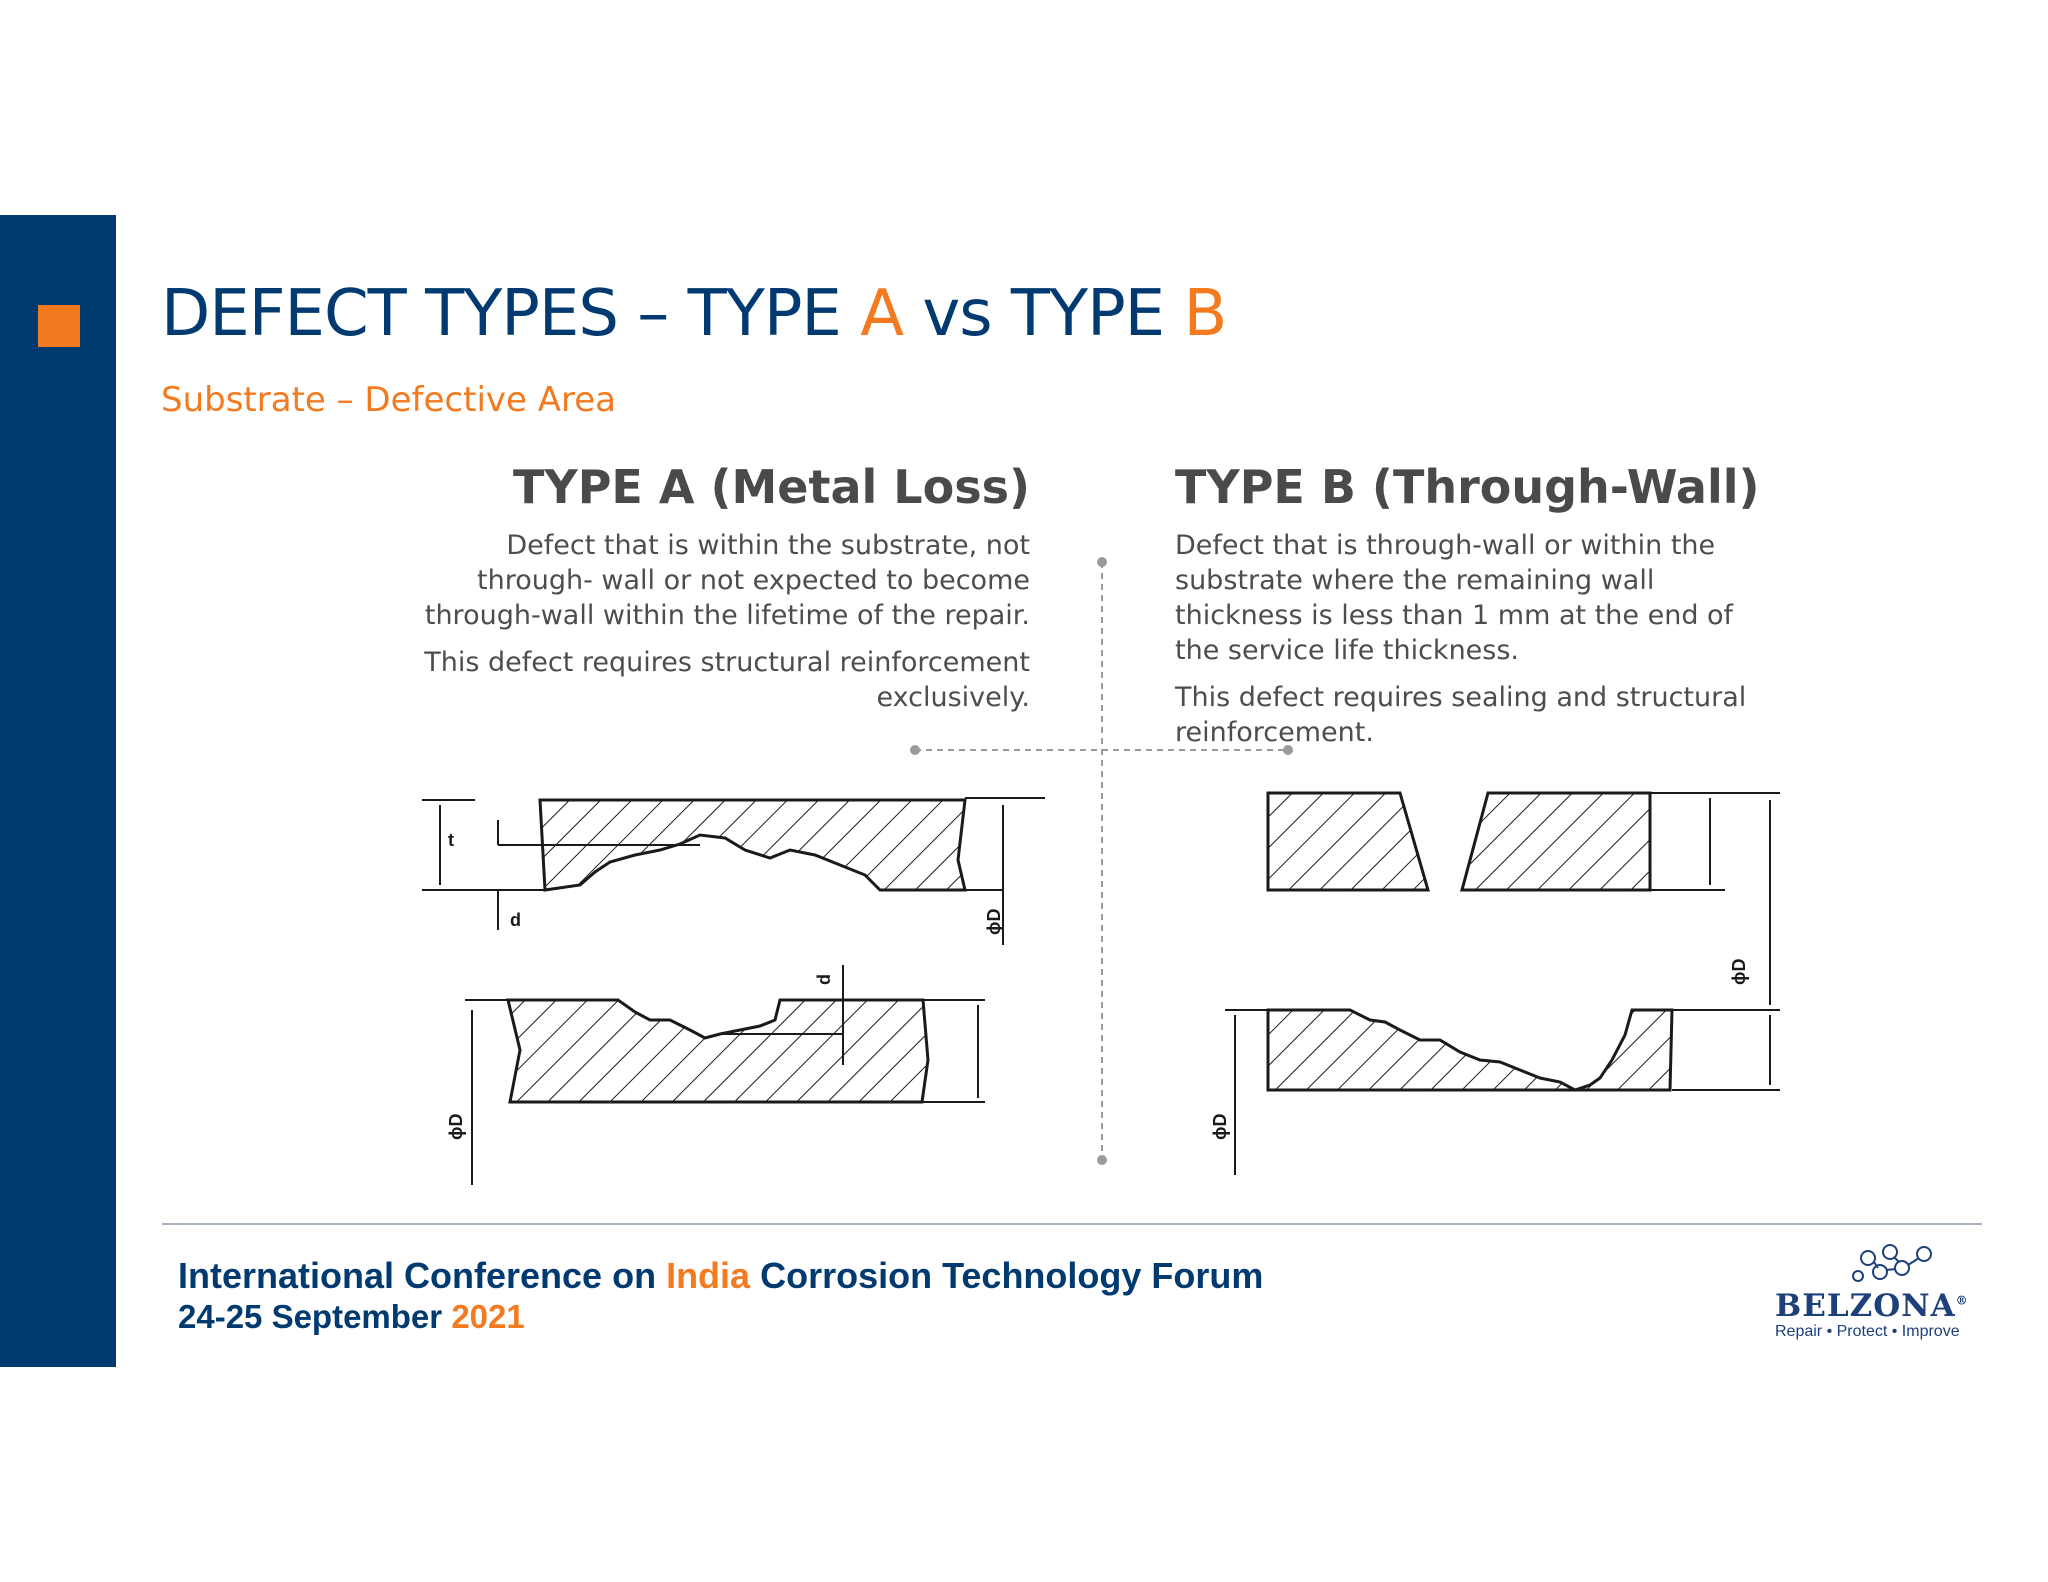 This screenshot has height=1582, width=2048. I want to click on type-a-heading: TYPE A (Metal Loss), so click(771, 487).